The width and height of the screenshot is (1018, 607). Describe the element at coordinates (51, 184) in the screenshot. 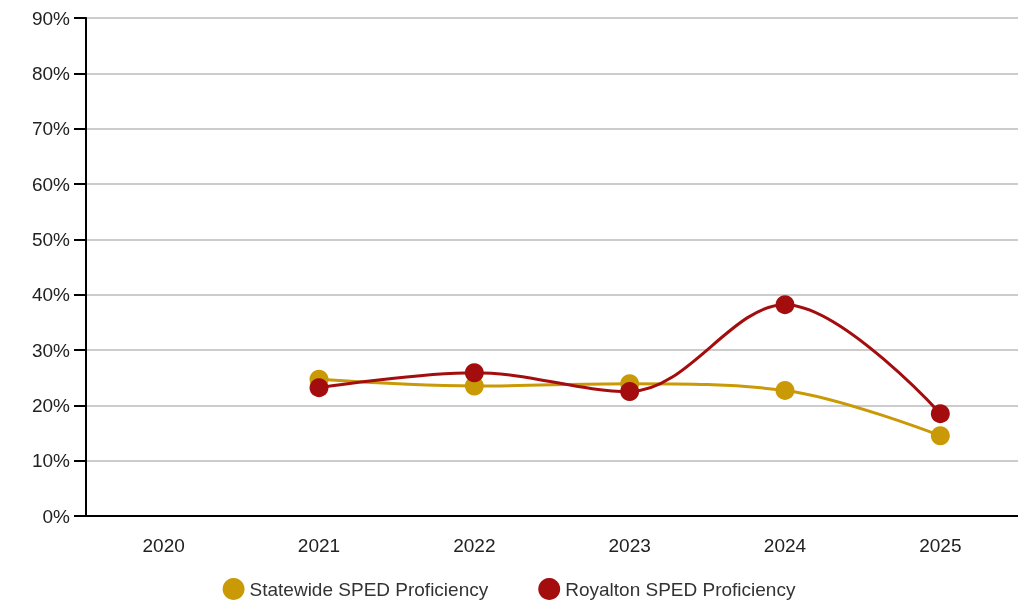

I see `y-tick-label: 60%` at that location.